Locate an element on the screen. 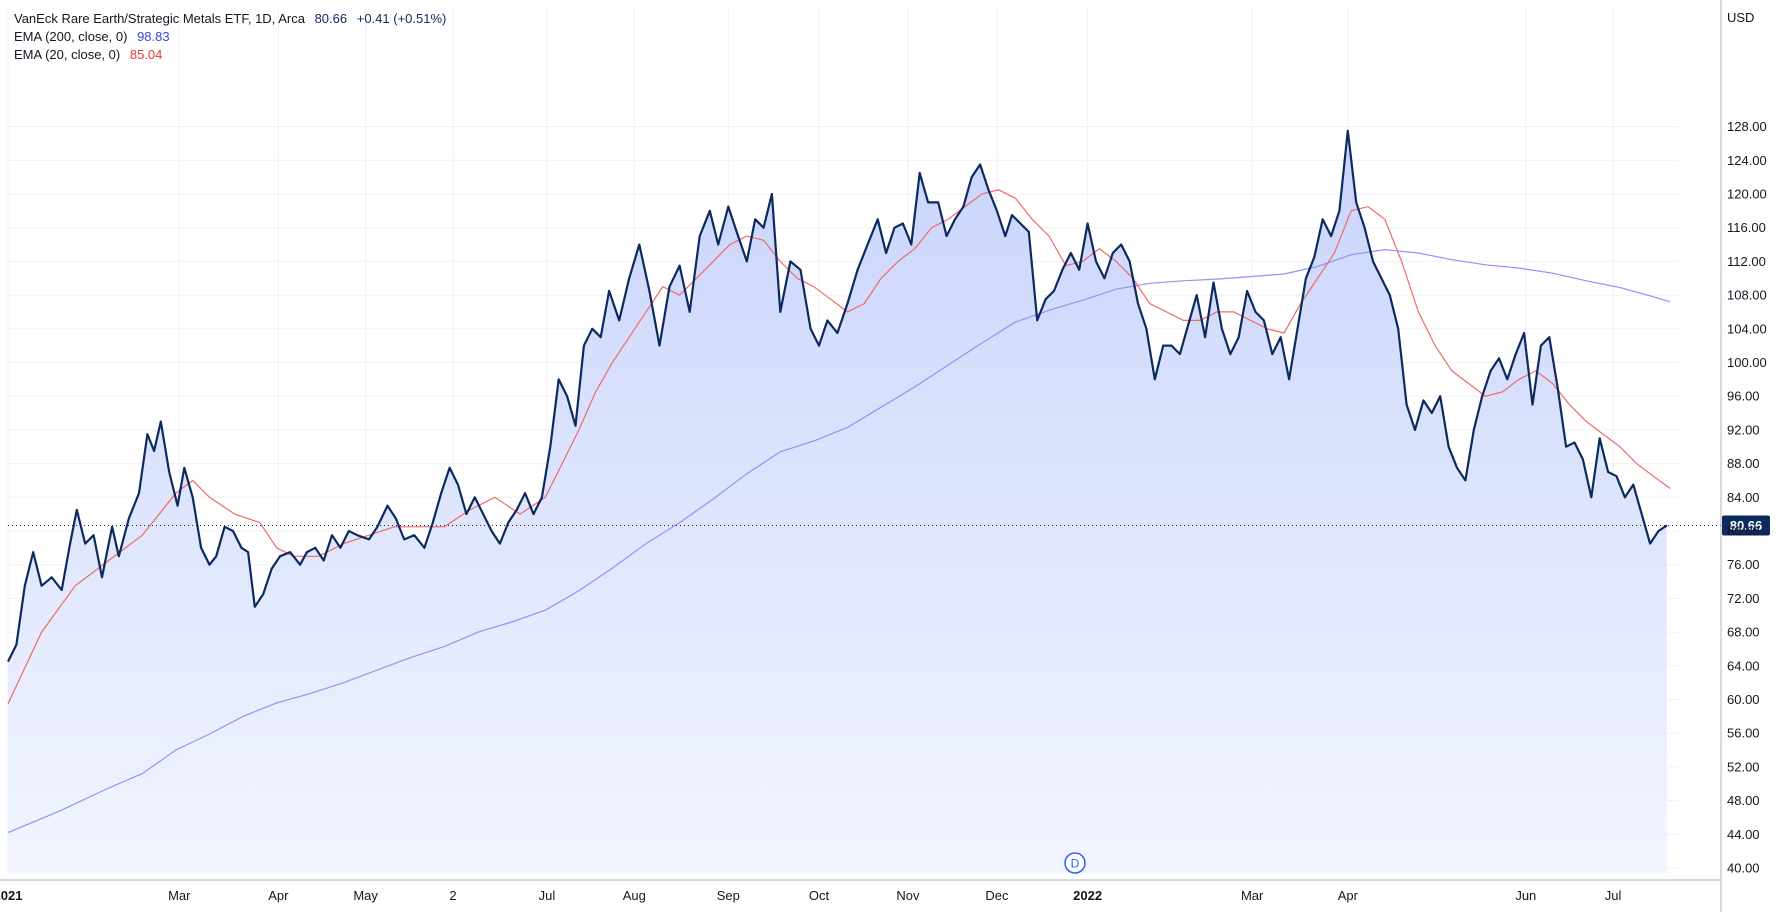  y-tick-label: 72.00 is located at coordinates (1743, 598).